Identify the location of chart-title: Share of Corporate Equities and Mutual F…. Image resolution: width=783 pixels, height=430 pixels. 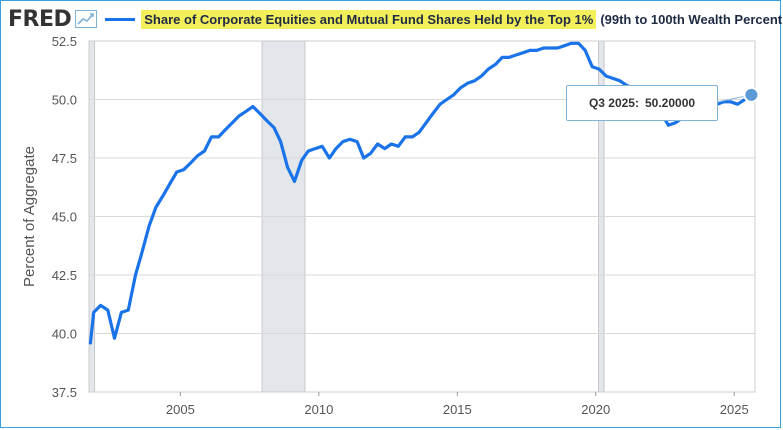
(369, 19).